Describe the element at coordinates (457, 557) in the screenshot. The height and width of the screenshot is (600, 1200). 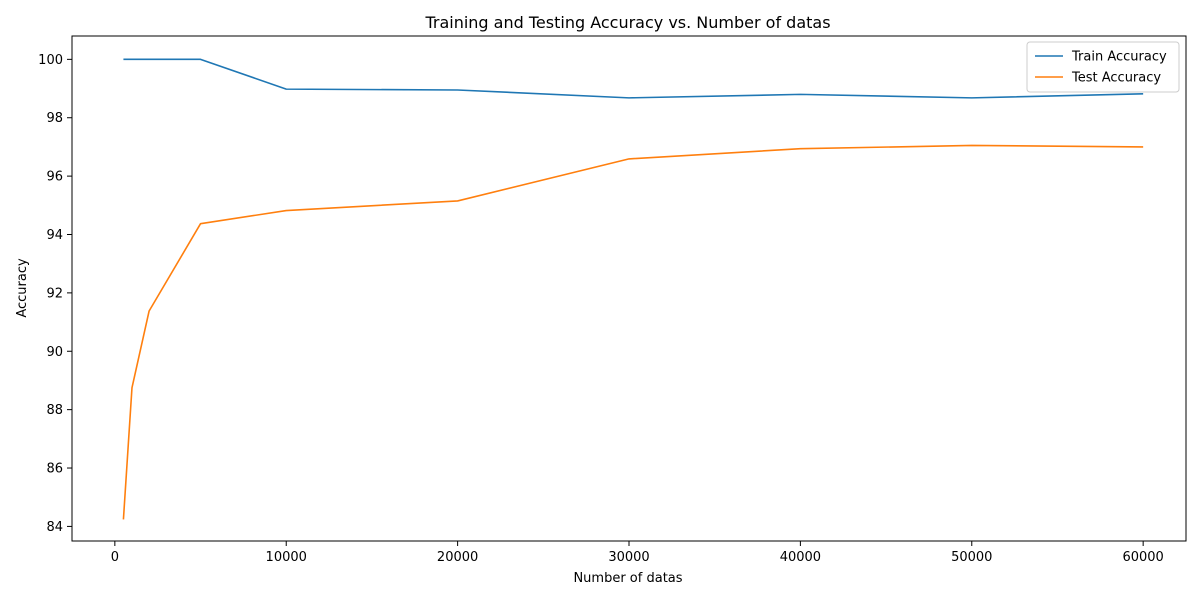
I see `x-tick-label: 20000` at that location.